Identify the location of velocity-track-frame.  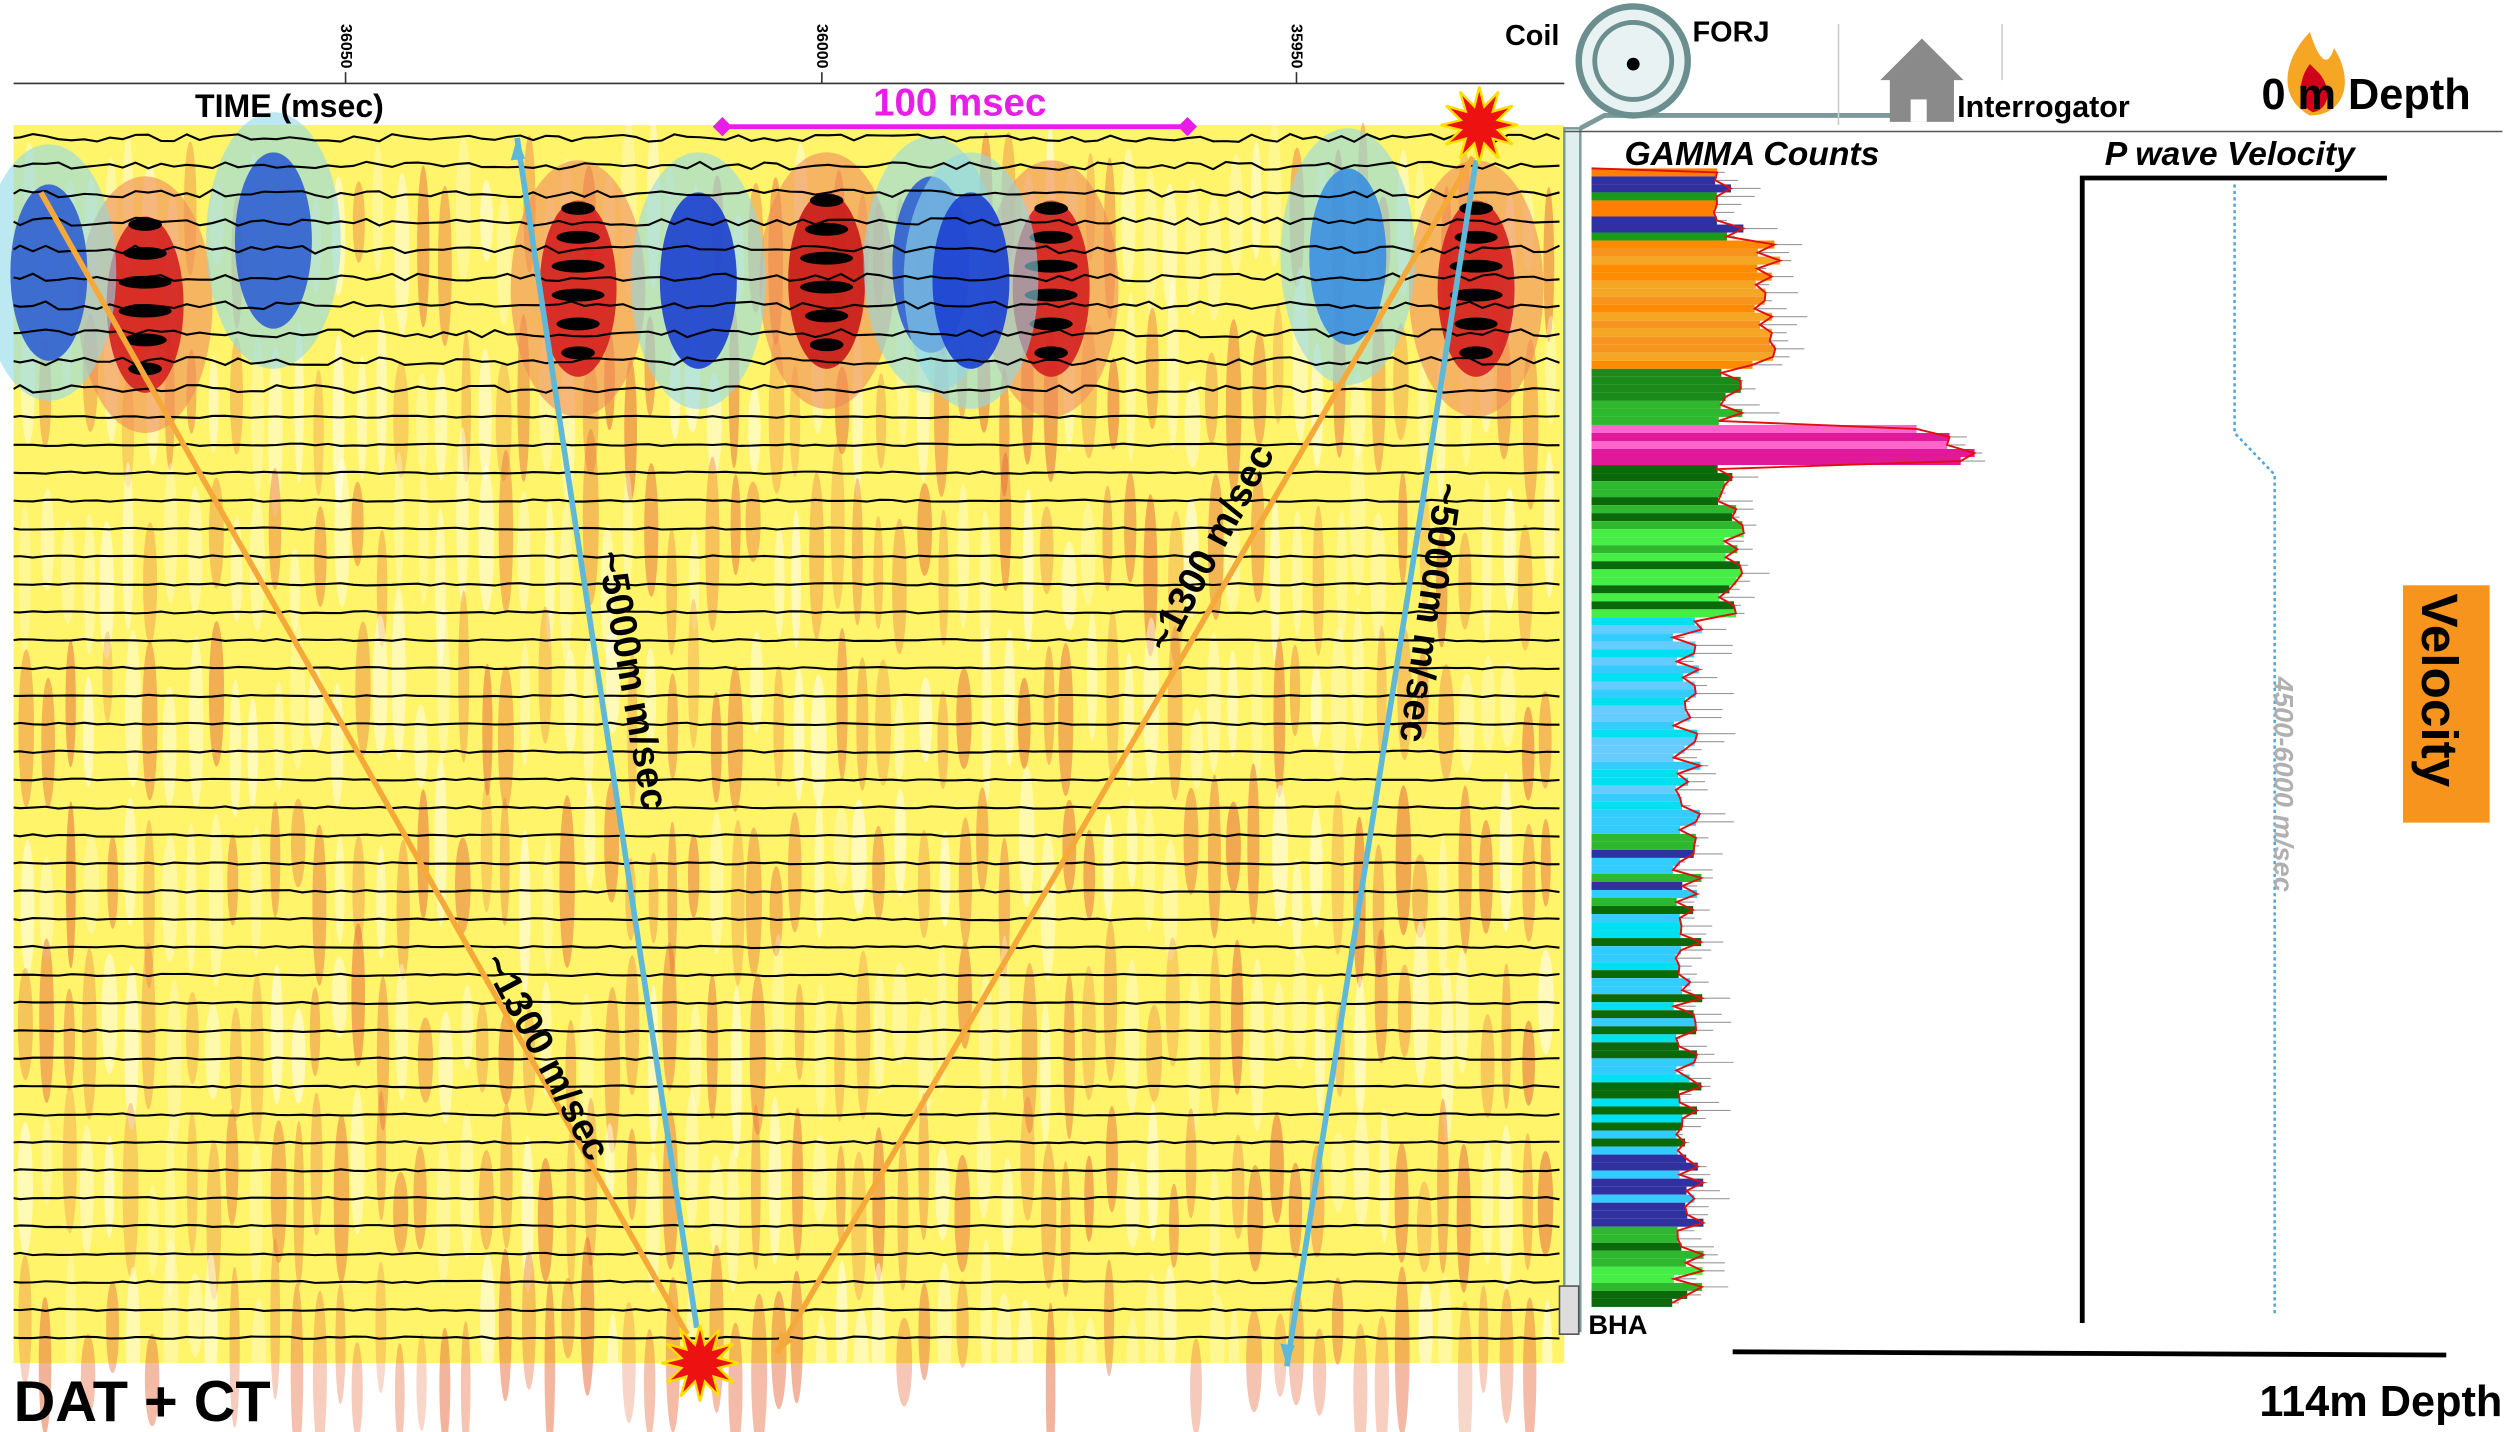
(2233, 749).